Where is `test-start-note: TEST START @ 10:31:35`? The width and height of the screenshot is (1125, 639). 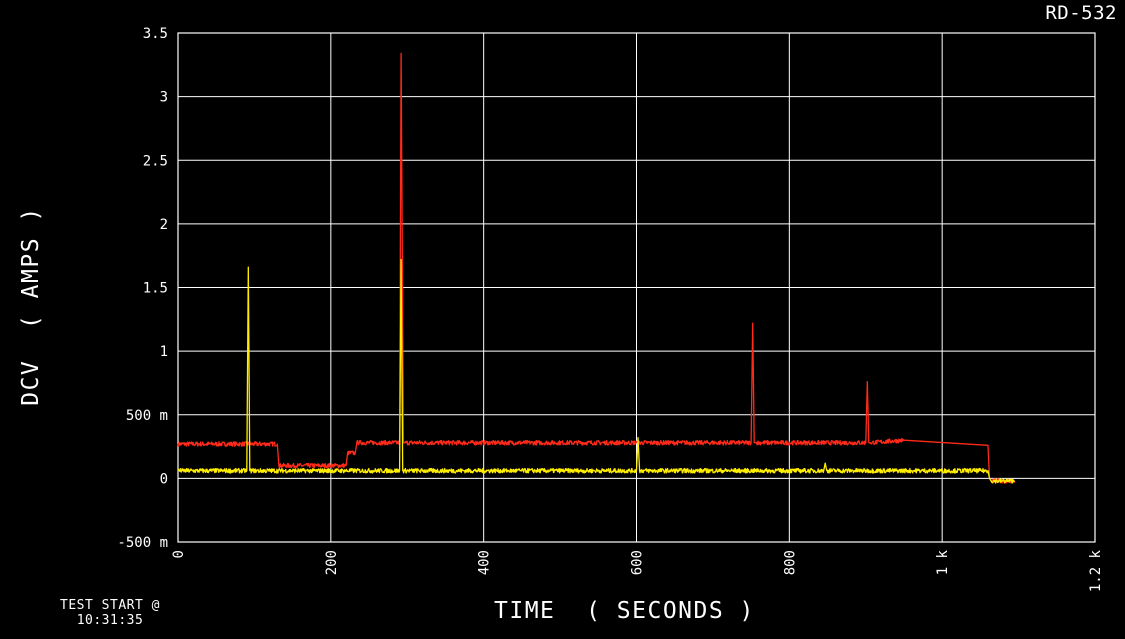 test-start-note: TEST START @ 10:31:35 is located at coordinates (110, 613).